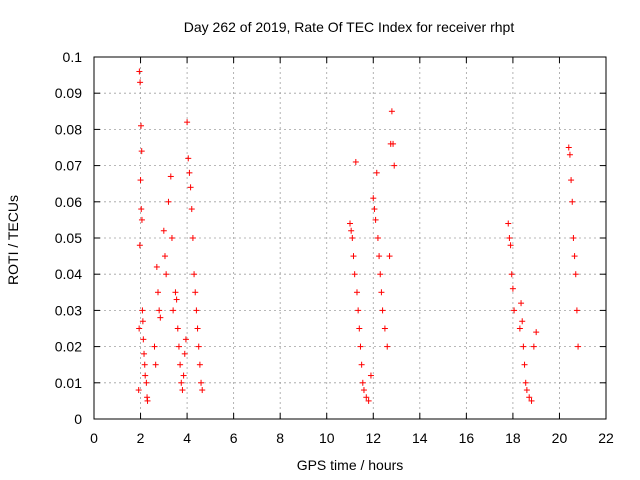  Describe the element at coordinates (560, 438) in the screenshot. I see `x-tick-label: 20` at that location.